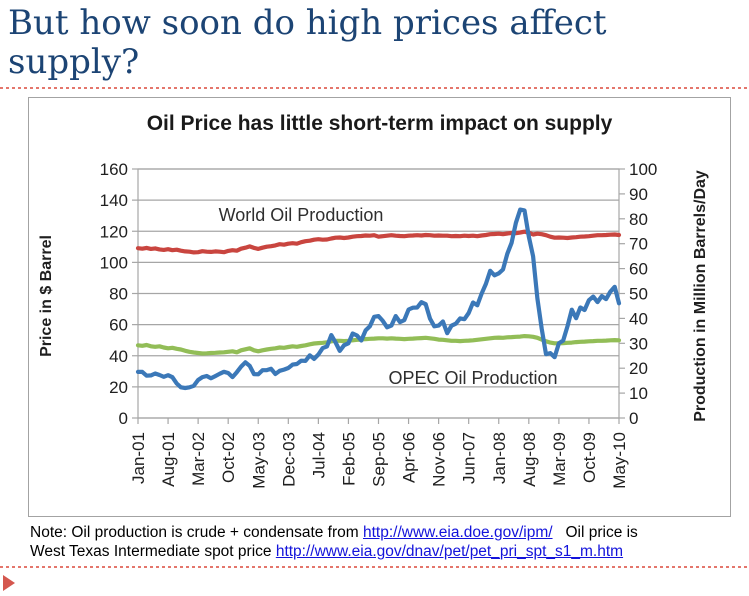  Describe the element at coordinates (633, 418) in the screenshot. I see `y-tick-label-right: 0` at that location.